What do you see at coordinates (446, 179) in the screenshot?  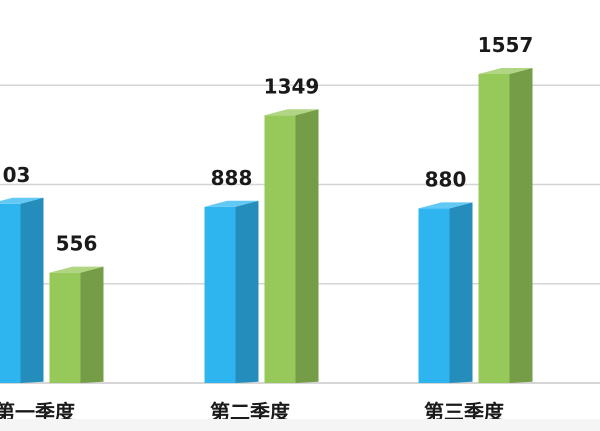 I see `value-label: 880` at bounding box center [446, 179].